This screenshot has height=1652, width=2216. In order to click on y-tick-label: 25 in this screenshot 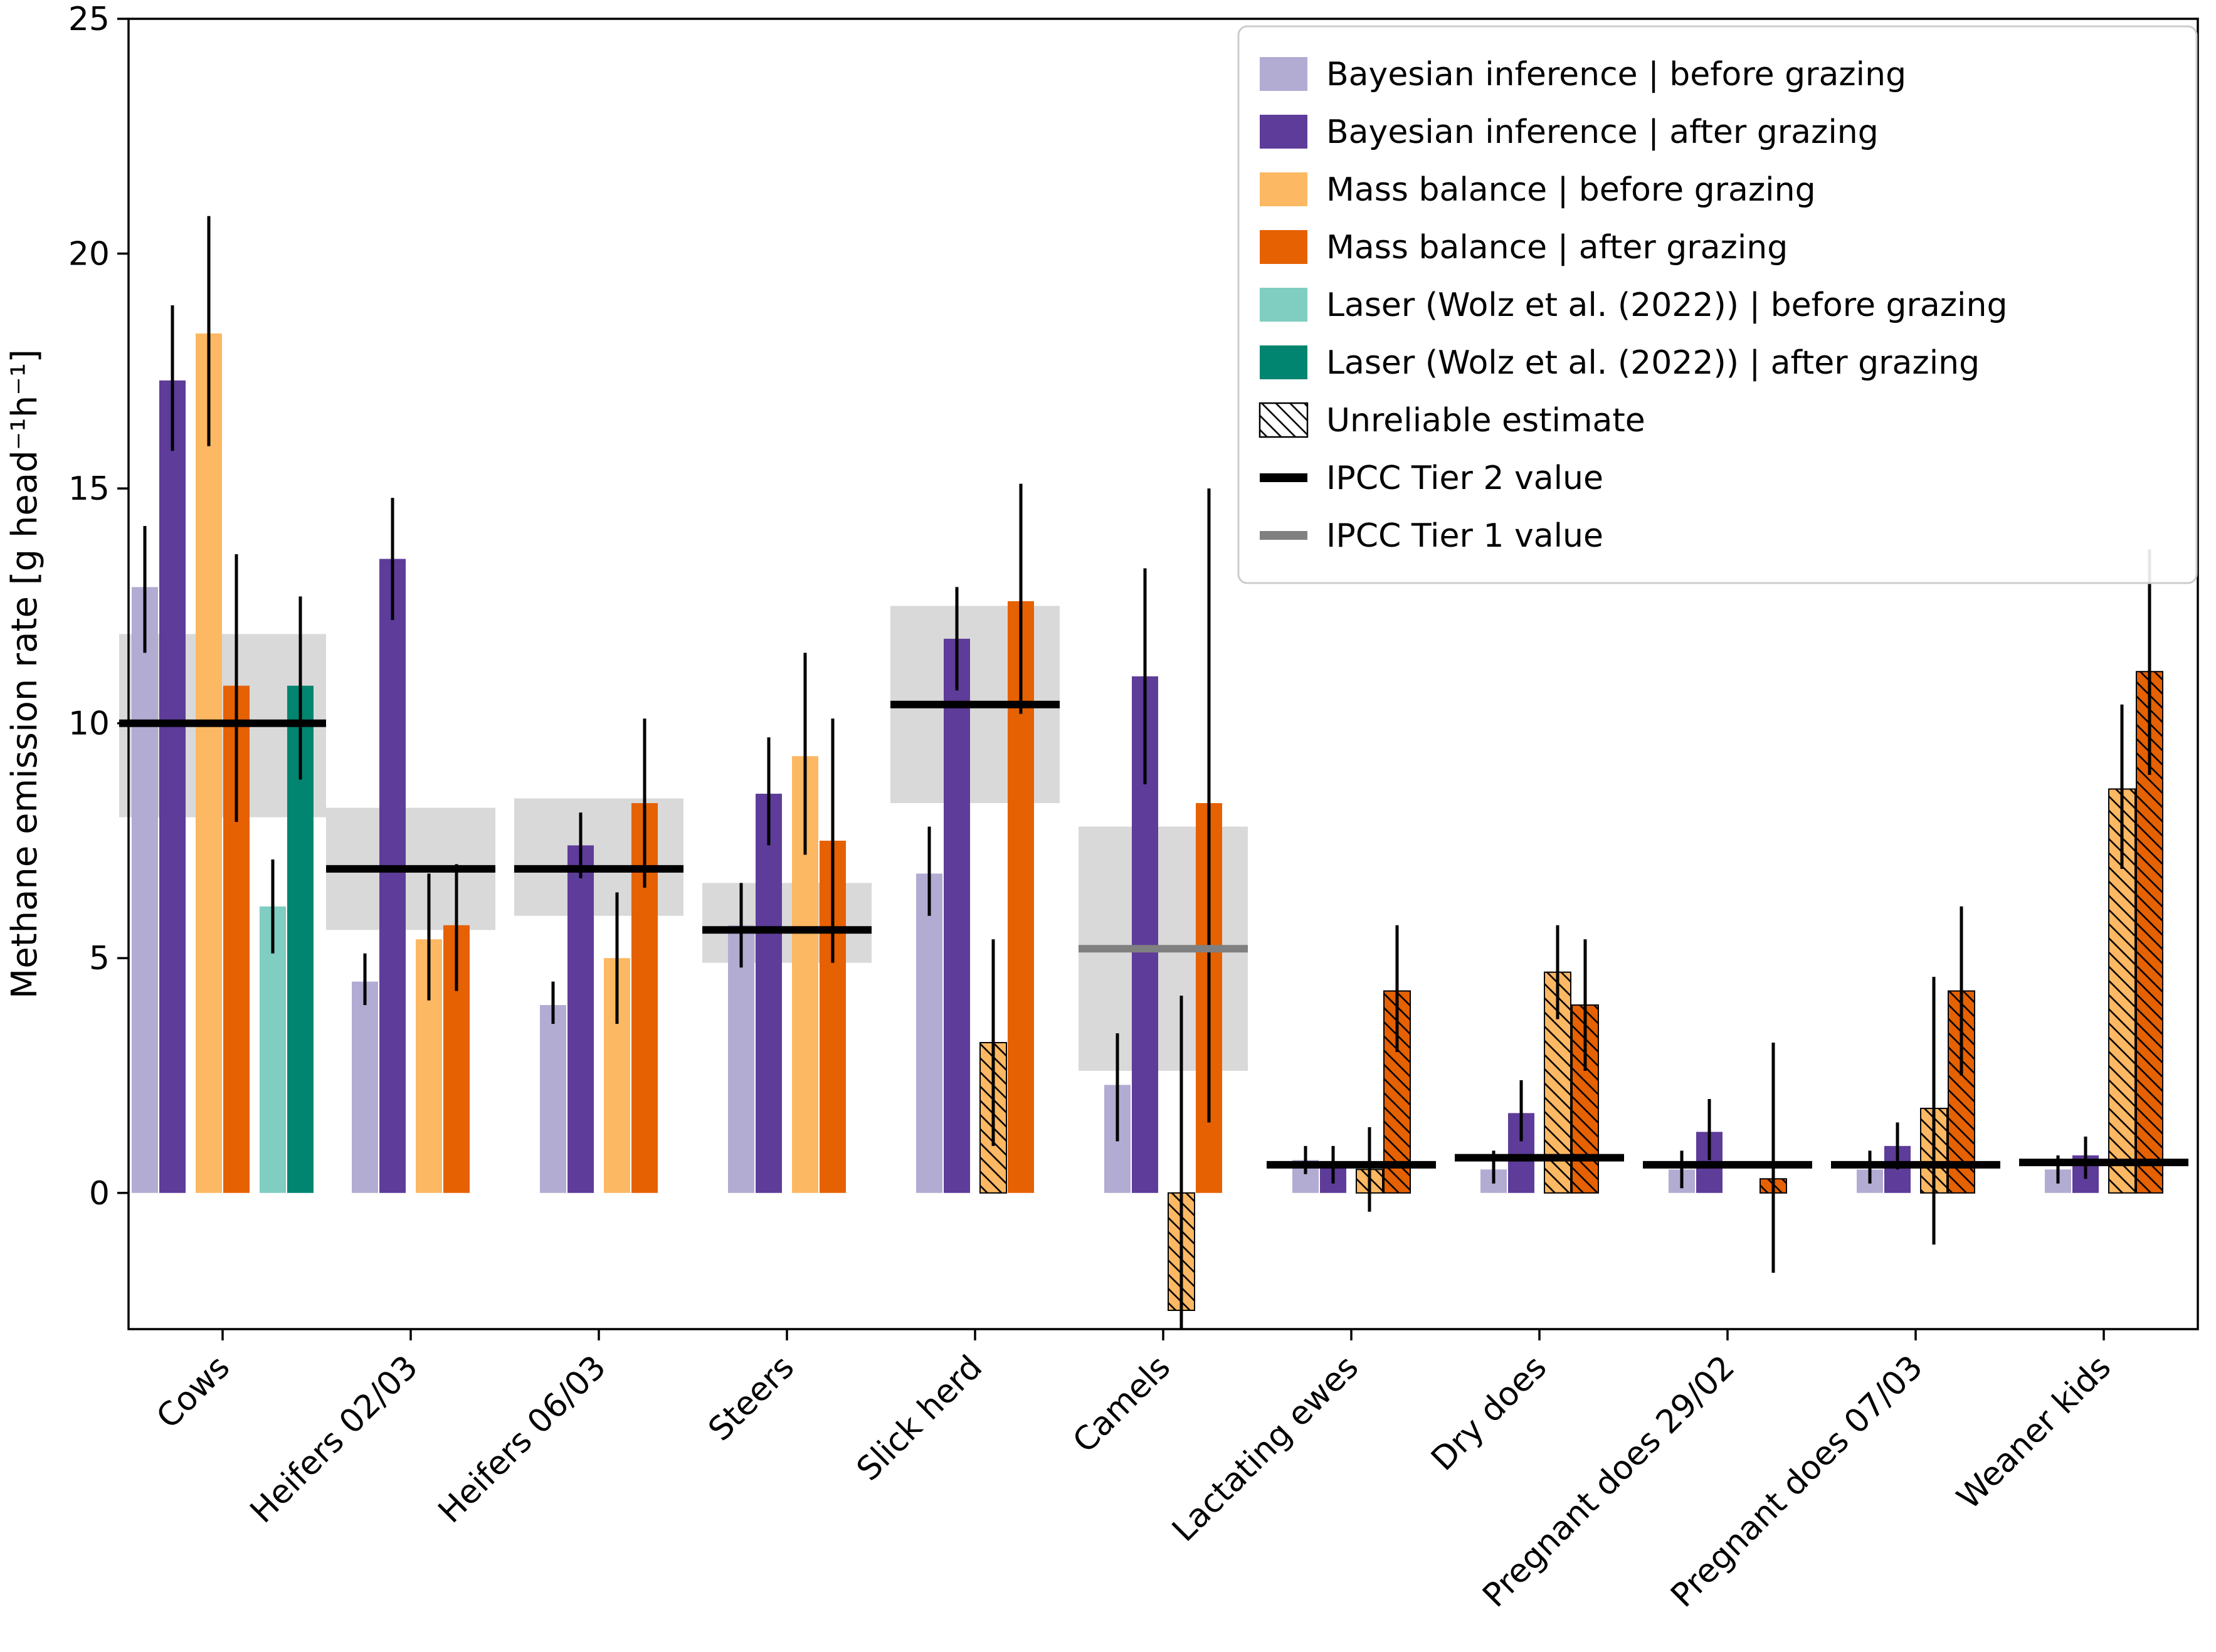, I will do `click(89, 19)`.